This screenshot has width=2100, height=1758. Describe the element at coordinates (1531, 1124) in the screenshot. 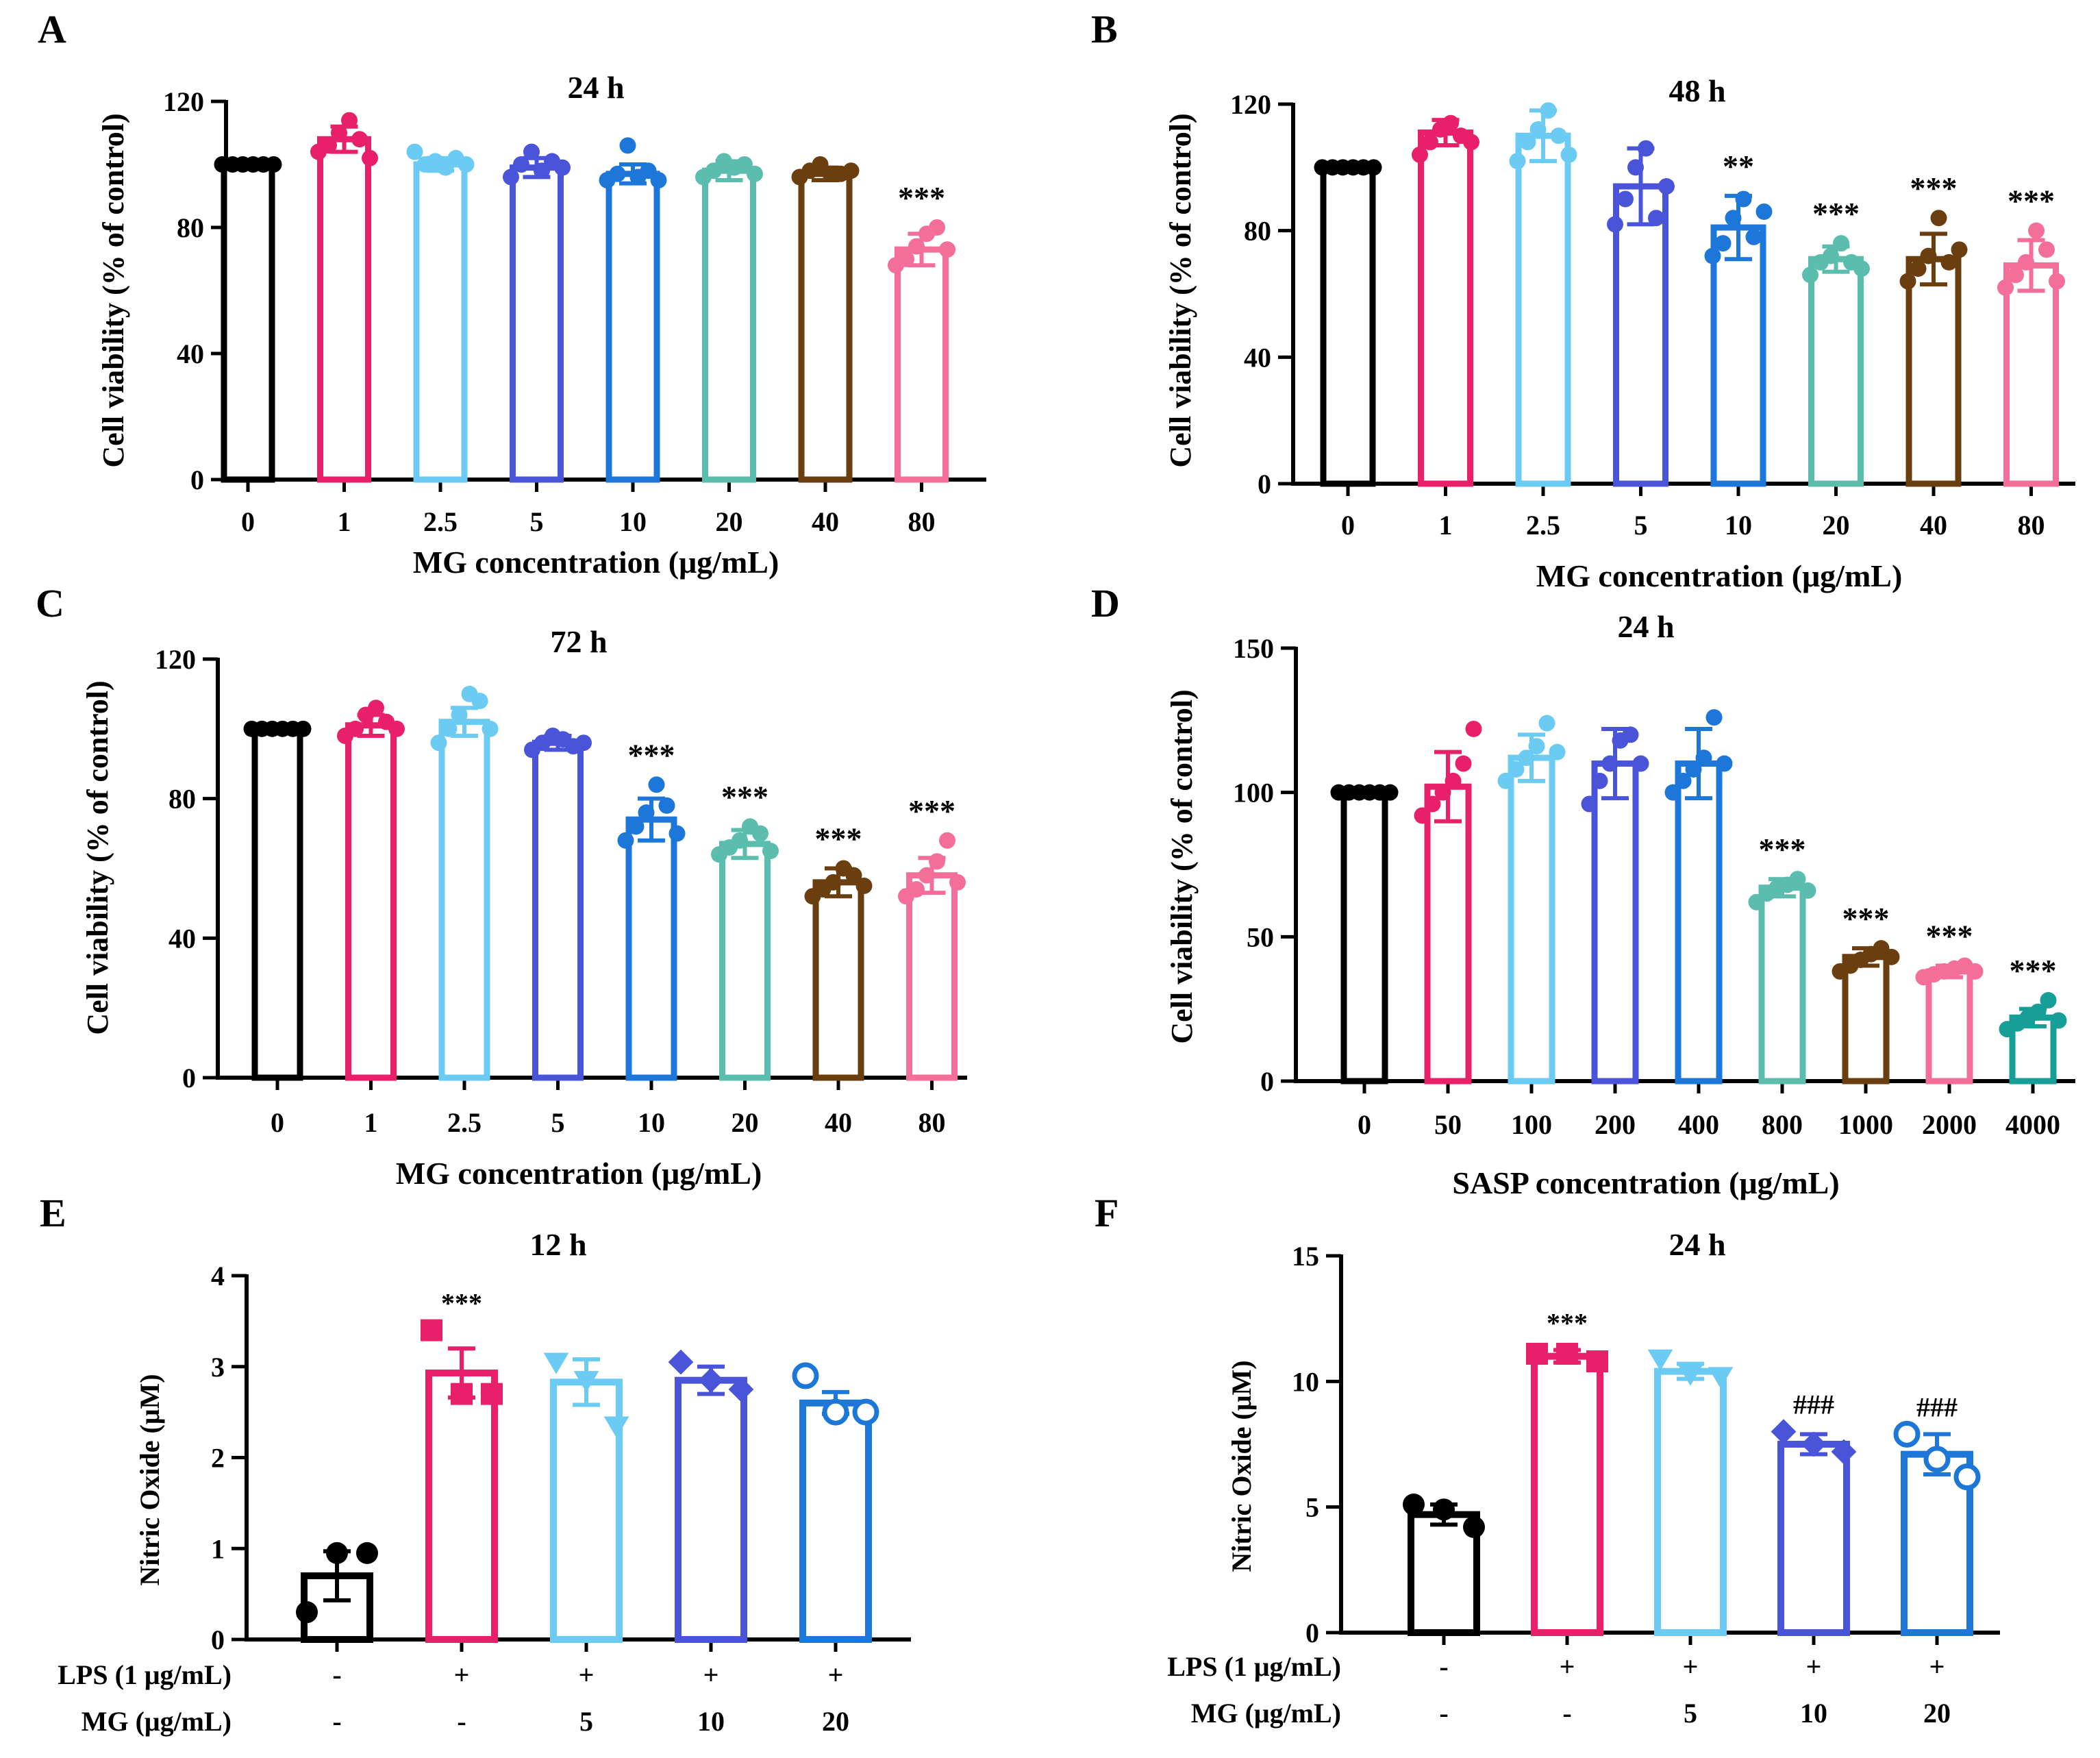

I see `x-tick-label: 100` at that location.